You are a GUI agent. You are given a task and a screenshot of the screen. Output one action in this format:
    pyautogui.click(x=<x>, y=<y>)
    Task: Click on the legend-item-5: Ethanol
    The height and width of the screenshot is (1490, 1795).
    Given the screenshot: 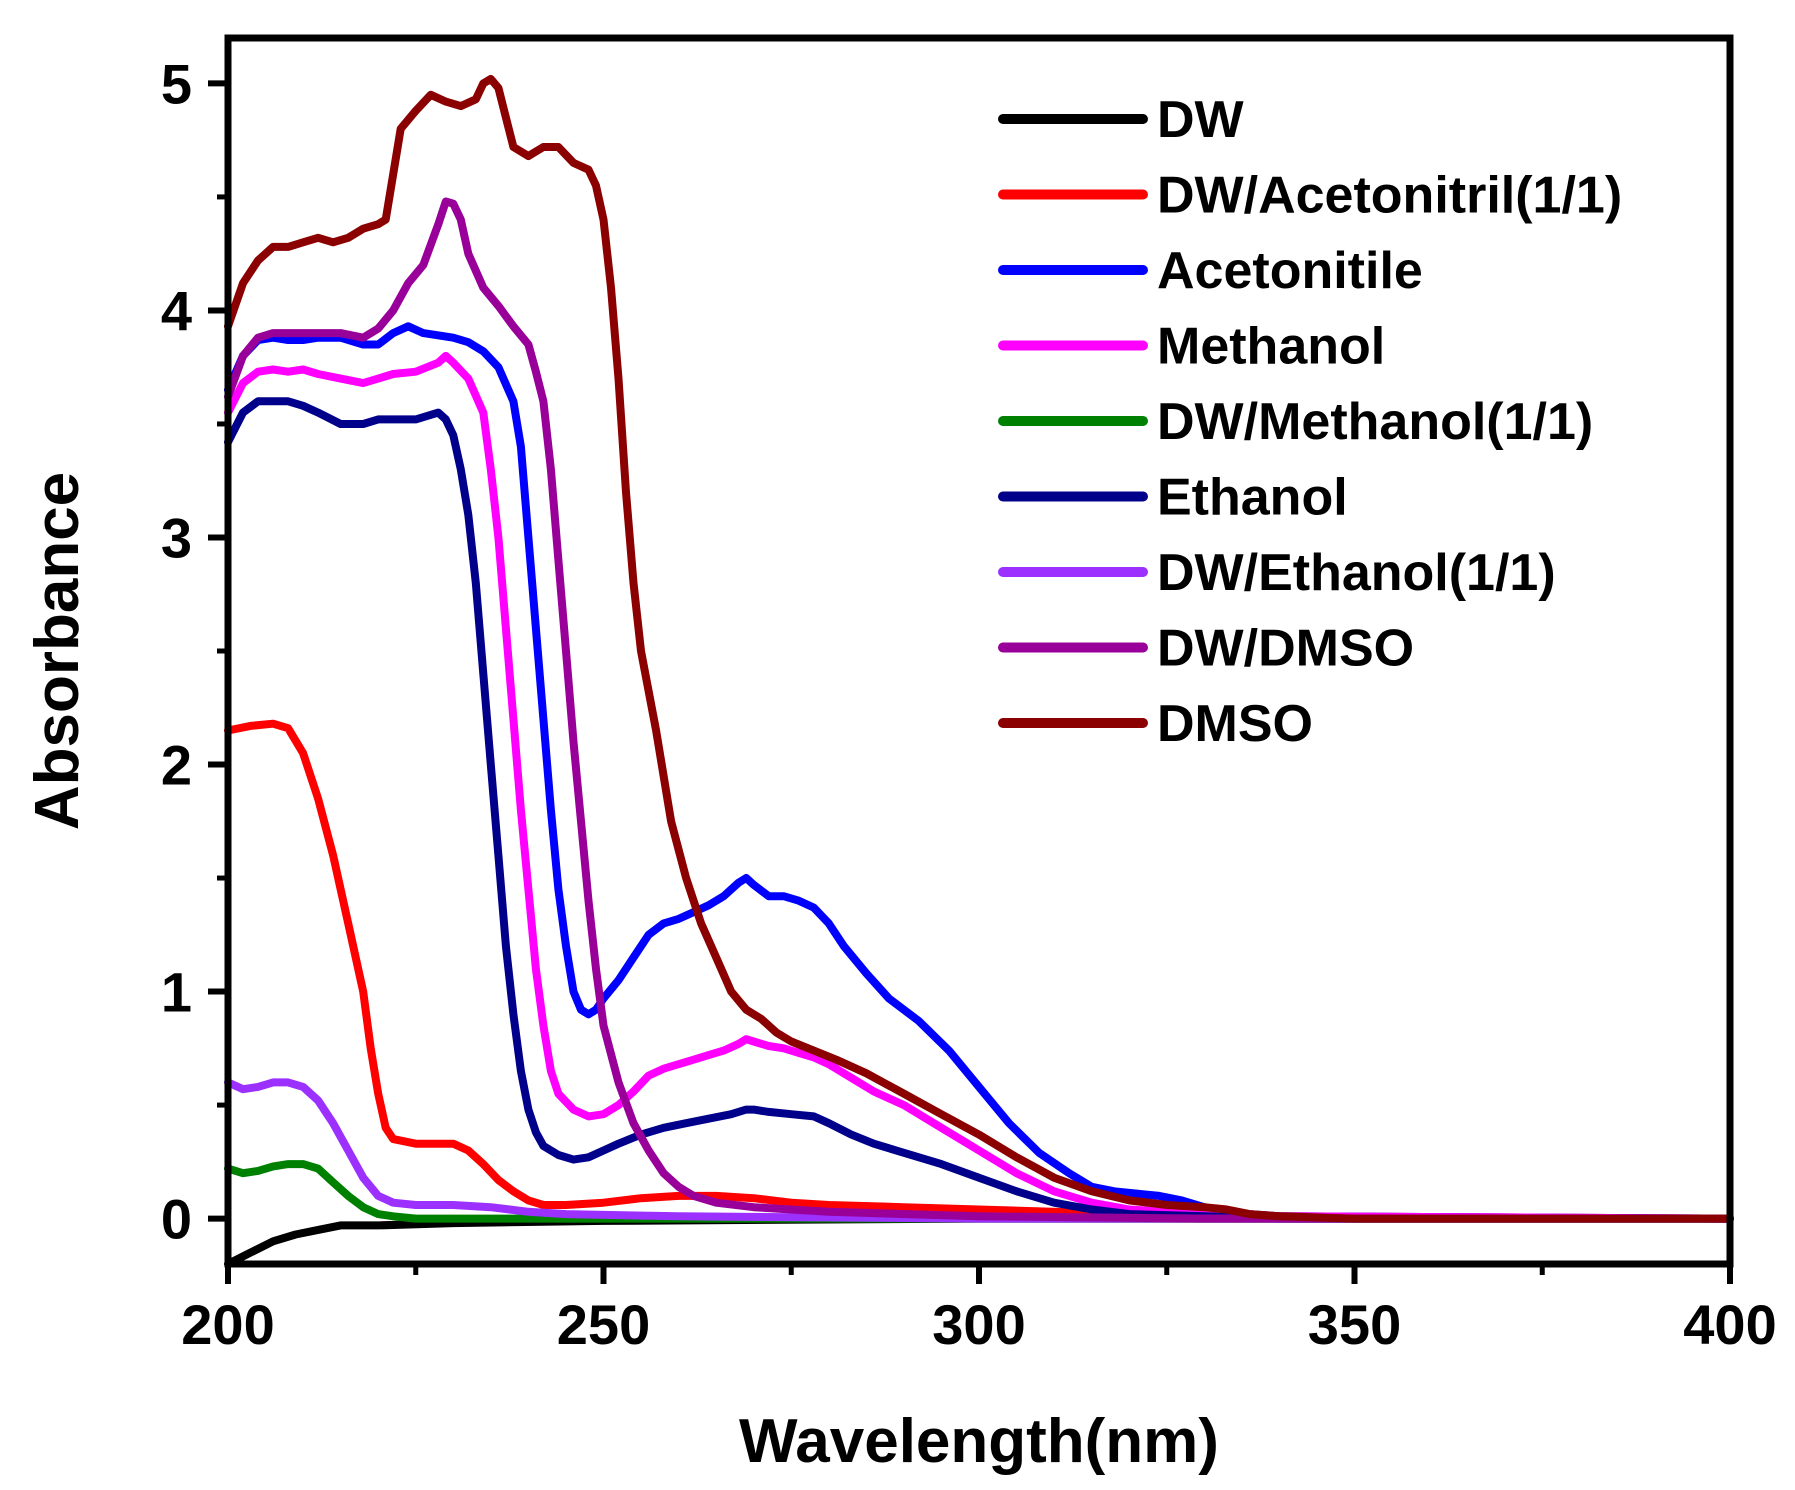 What is the action you would take?
    pyautogui.click(x=1173, y=498)
    